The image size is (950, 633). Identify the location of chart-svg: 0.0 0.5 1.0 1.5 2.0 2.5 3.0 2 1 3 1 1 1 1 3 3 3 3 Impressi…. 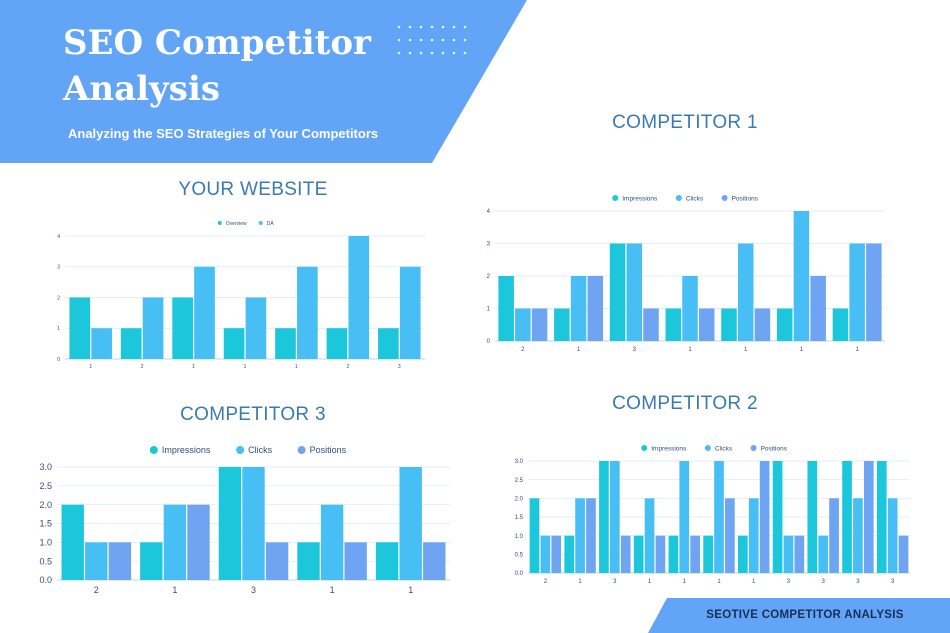
(712, 515).